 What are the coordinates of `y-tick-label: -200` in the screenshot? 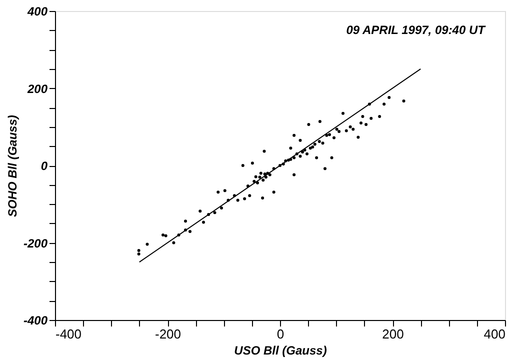 It's located at (35, 243).